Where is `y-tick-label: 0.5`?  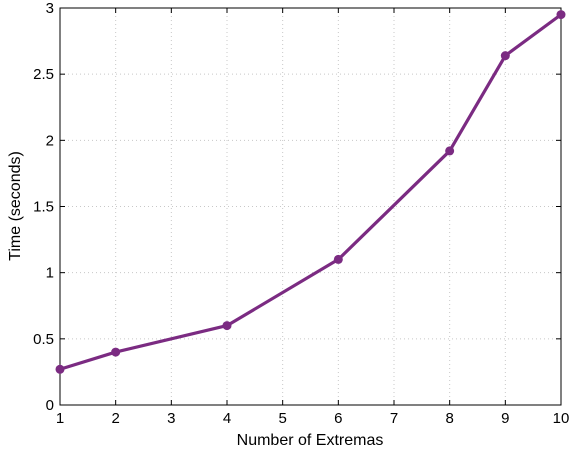
y-tick-label: 0.5 is located at coordinates (43, 339).